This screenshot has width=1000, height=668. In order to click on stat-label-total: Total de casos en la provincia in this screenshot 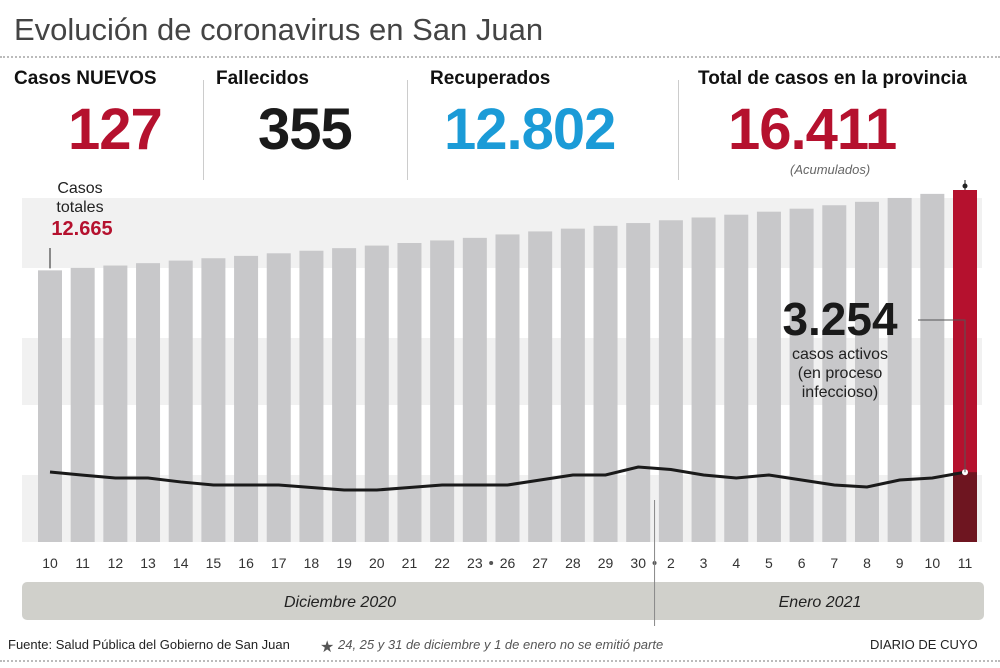, I will do `click(832, 78)`.